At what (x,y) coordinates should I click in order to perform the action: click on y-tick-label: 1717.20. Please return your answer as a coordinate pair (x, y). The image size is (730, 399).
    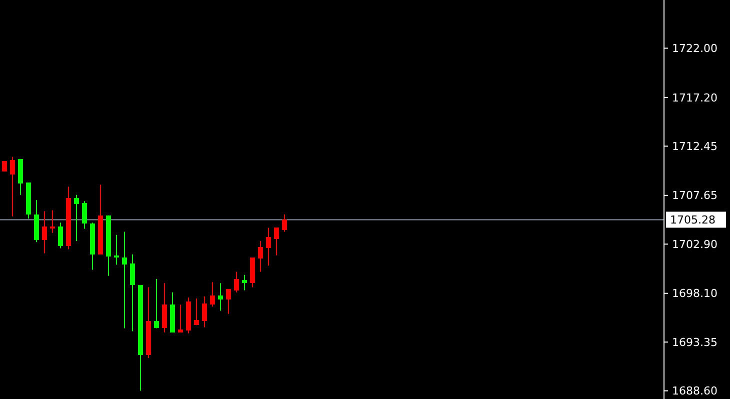
    Looking at the image, I should click on (695, 97).